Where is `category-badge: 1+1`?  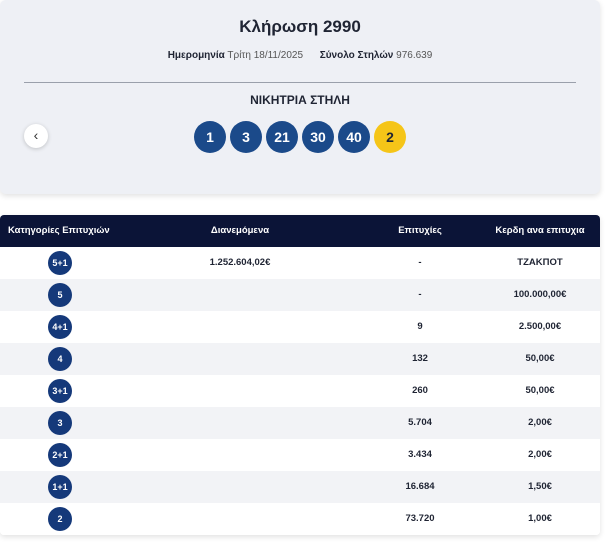 category-badge: 1+1 is located at coordinates (60, 487).